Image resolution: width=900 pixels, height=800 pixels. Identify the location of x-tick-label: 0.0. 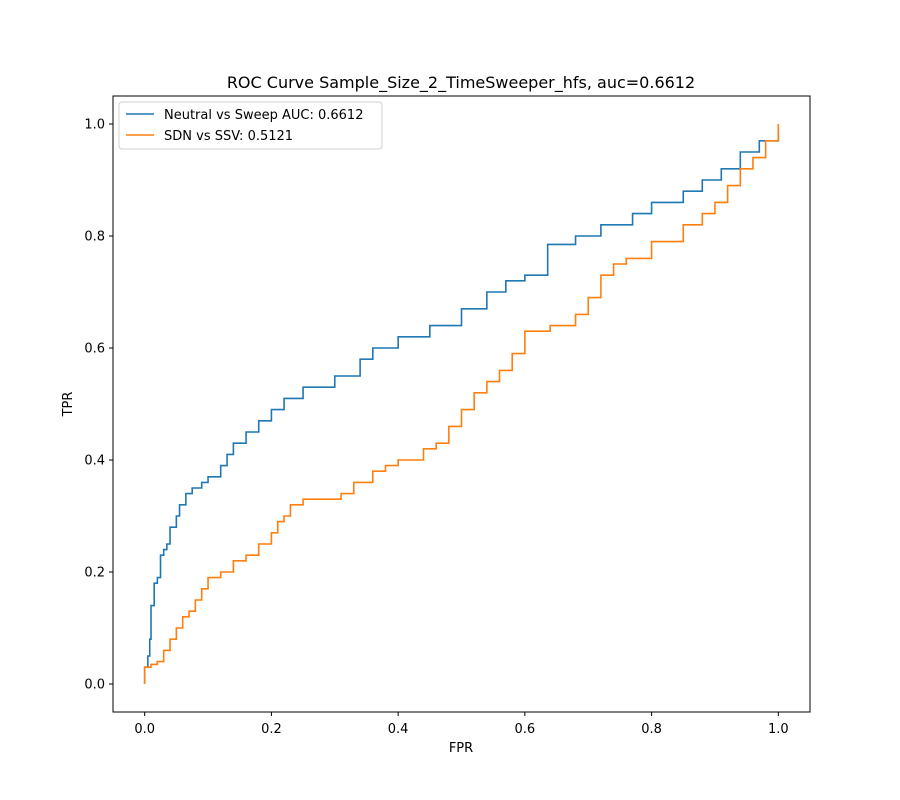
(144, 729).